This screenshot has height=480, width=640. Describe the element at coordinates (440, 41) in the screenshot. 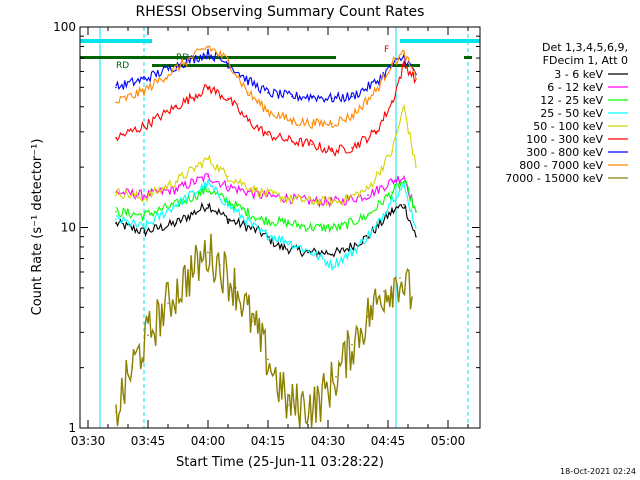

I see `night-bar-right` at that location.